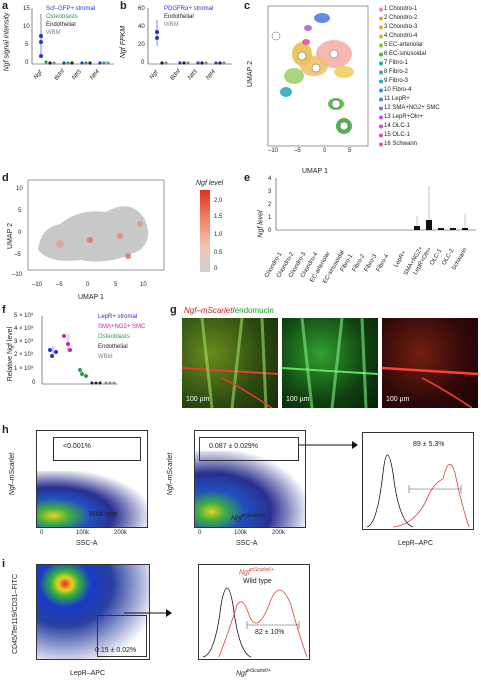 The height and width of the screenshot is (685, 481). Describe the element at coordinates (122, 327) in the screenshot. I see `panel-f-legend-2: SMA+NG2+ SMC` at that location.